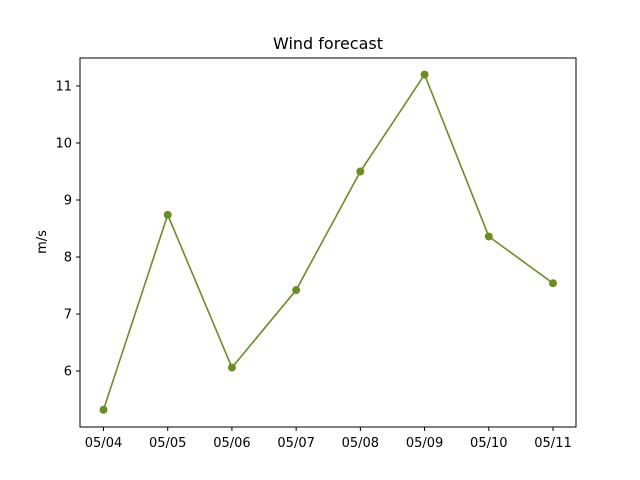 Image resolution: width=640 pixels, height=480 pixels. What do you see at coordinates (68, 258) in the screenshot?
I see `y-tick-label: 8` at bounding box center [68, 258].